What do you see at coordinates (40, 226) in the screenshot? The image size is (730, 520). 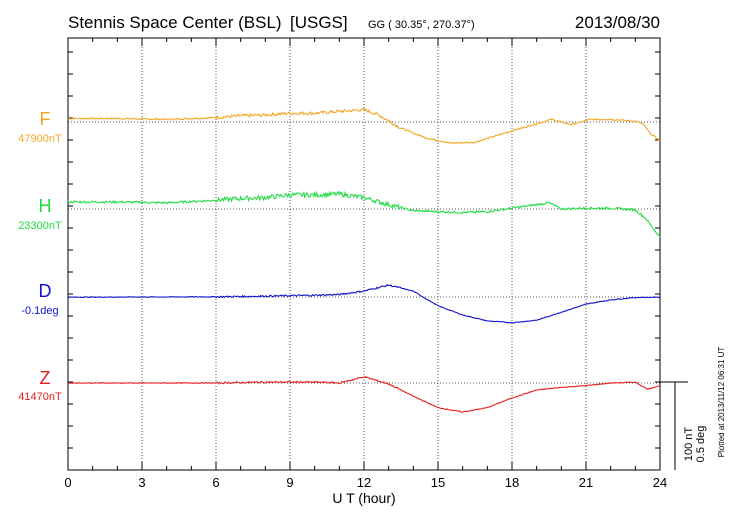 I see `series-baseline-H: 23300nT` at bounding box center [40, 226].